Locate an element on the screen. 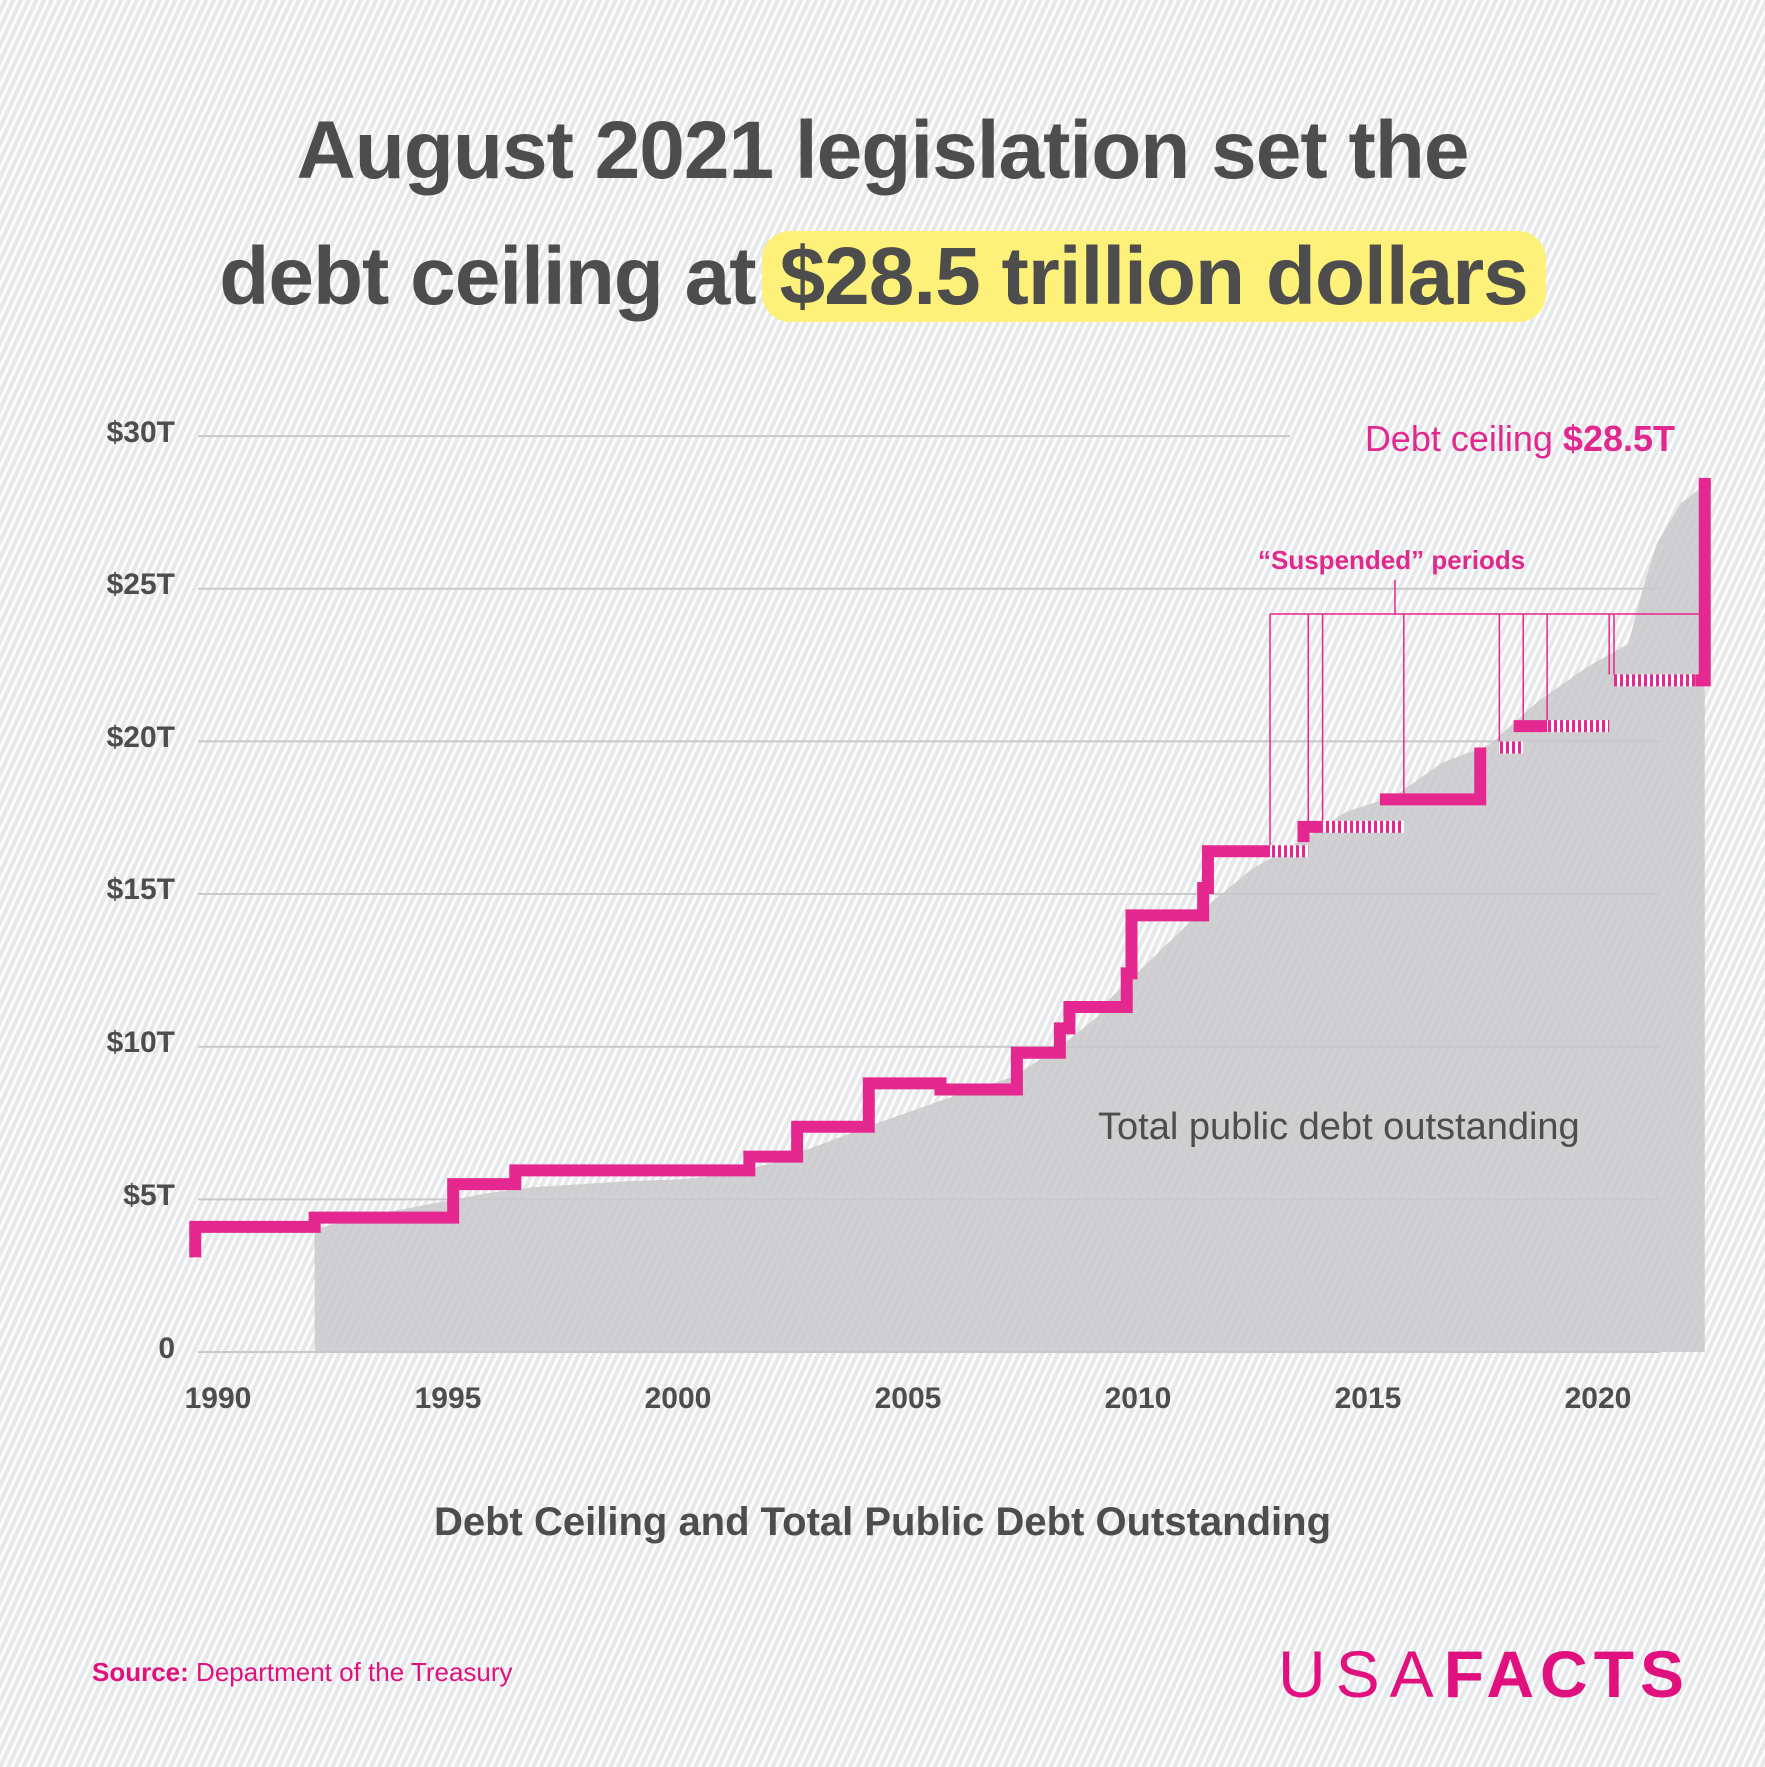 The image size is (1765, 1767). logo-usa: USA is located at coordinates (1361, 1674).